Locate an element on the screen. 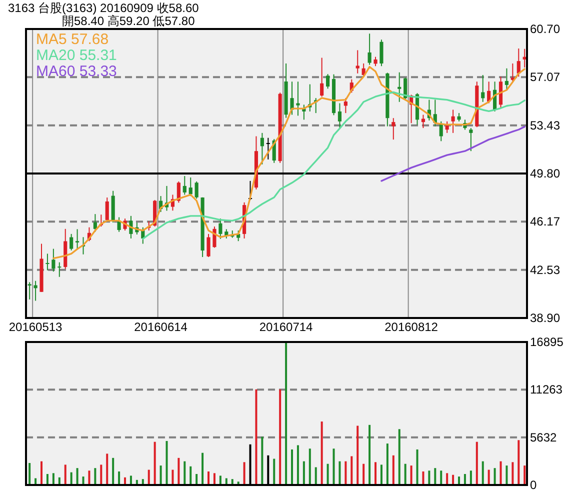 This screenshot has width=580, height=500. y-tick-label: 42.53 is located at coordinates (545, 269).